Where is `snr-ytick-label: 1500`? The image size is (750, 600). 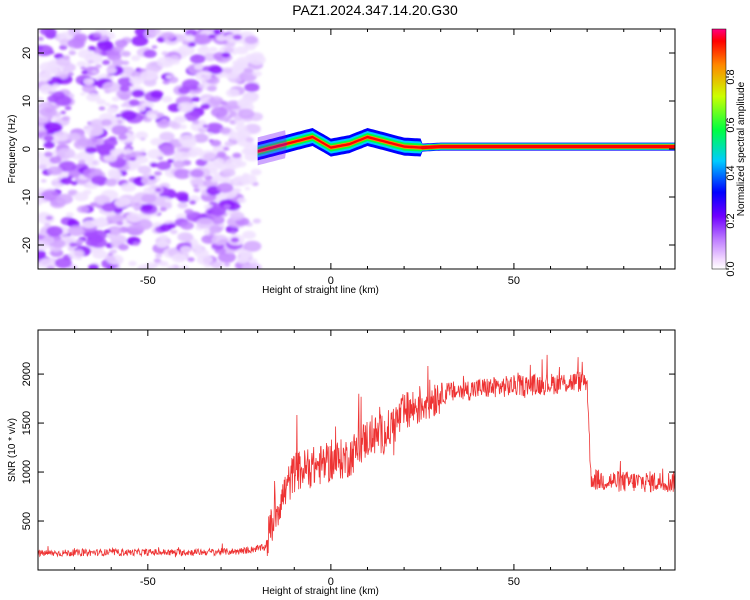 snr-ytick-label: 1500 is located at coordinates (27, 423).